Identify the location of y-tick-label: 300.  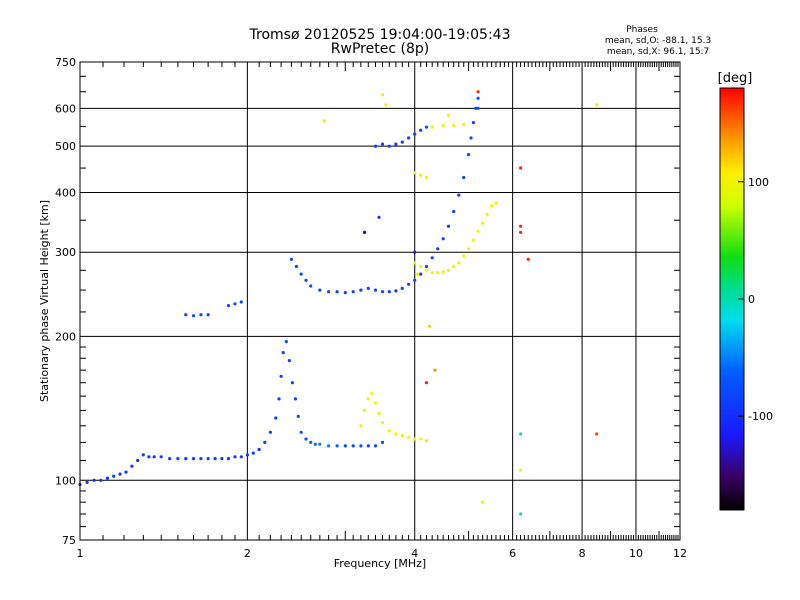
(65, 252).